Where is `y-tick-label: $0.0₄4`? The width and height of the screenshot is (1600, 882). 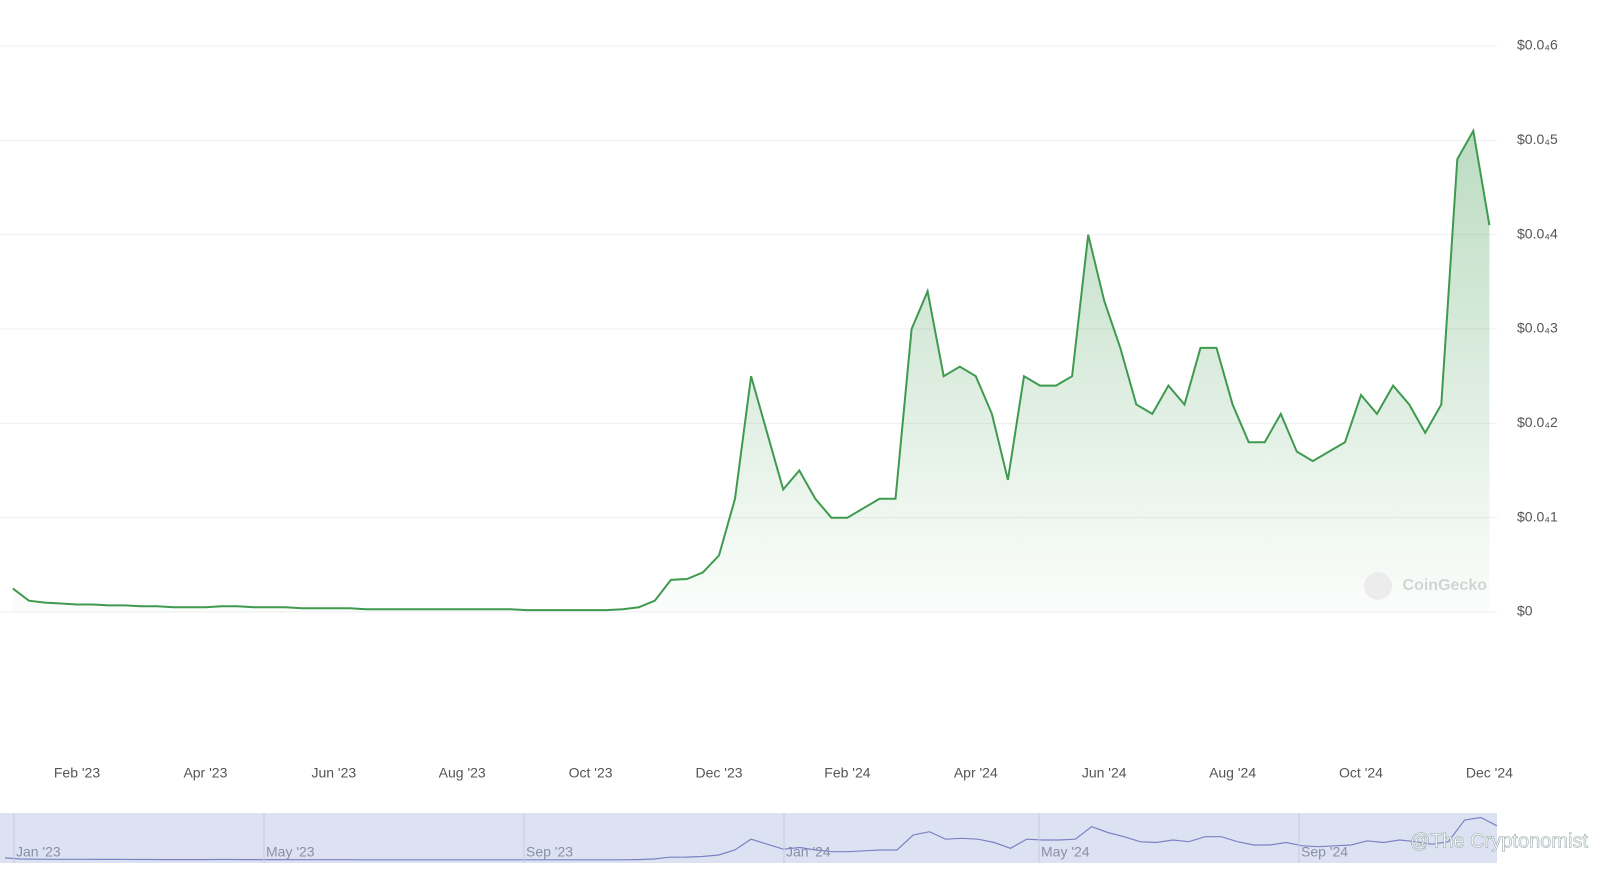
y-tick-label: $0.0₄4 is located at coordinates (1537, 233).